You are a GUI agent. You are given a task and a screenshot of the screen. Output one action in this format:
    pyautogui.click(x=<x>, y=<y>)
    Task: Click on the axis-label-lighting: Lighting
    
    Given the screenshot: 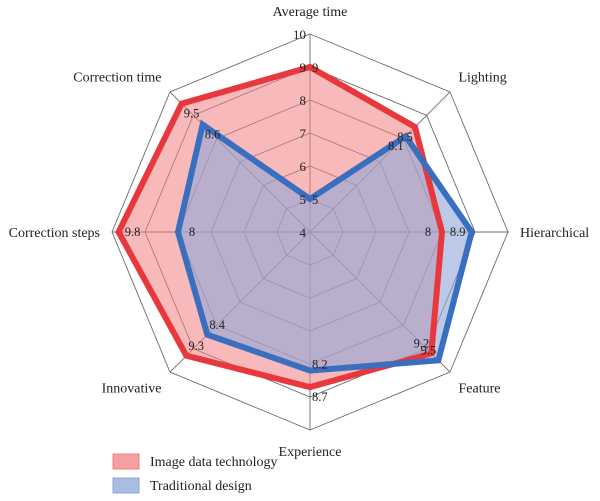 What is the action you would take?
    pyautogui.click(x=482, y=78)
    